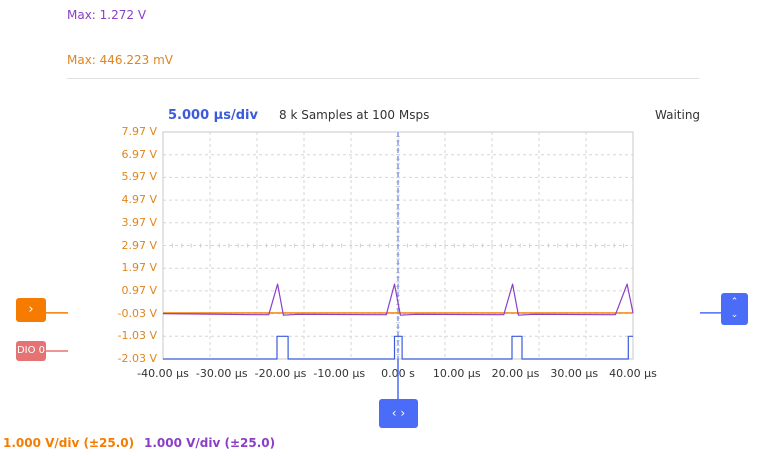  I want to click on ch1-offset-marker: ›, so click(31, 310).